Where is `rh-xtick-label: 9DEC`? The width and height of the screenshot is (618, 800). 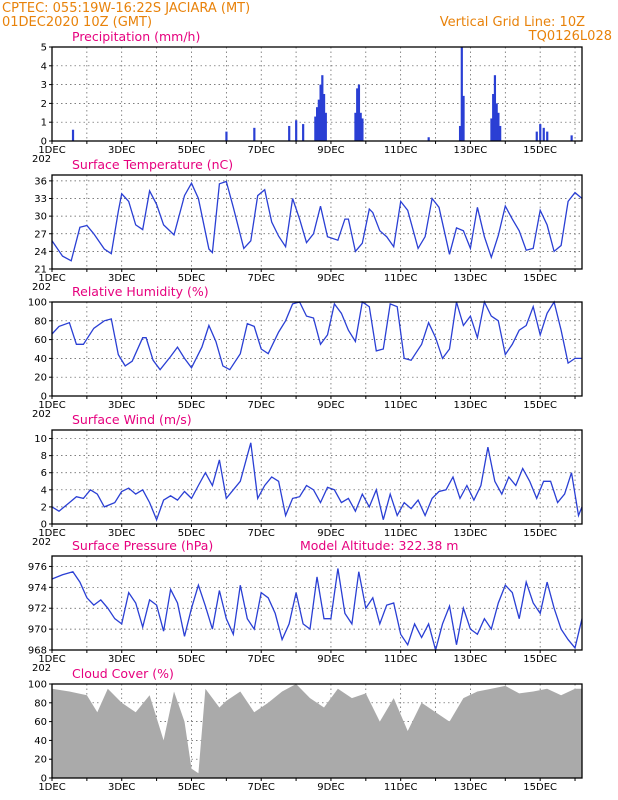 rh-xtick-label: 9DEC is located at coordinates (330, 405).